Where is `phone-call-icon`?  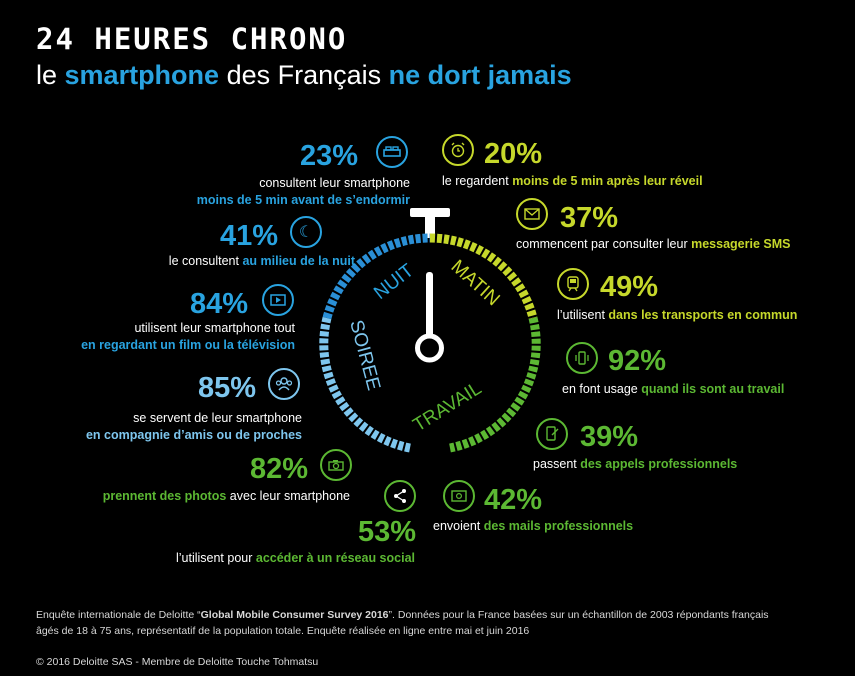
phone-call-icon is located at coordinates (552, 434).